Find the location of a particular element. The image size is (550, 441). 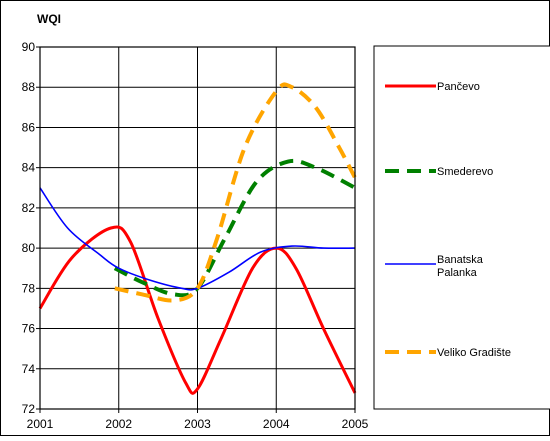

legend-label-veliko-gradiste: Veliko Gradište is located at coordinates (474, 353).